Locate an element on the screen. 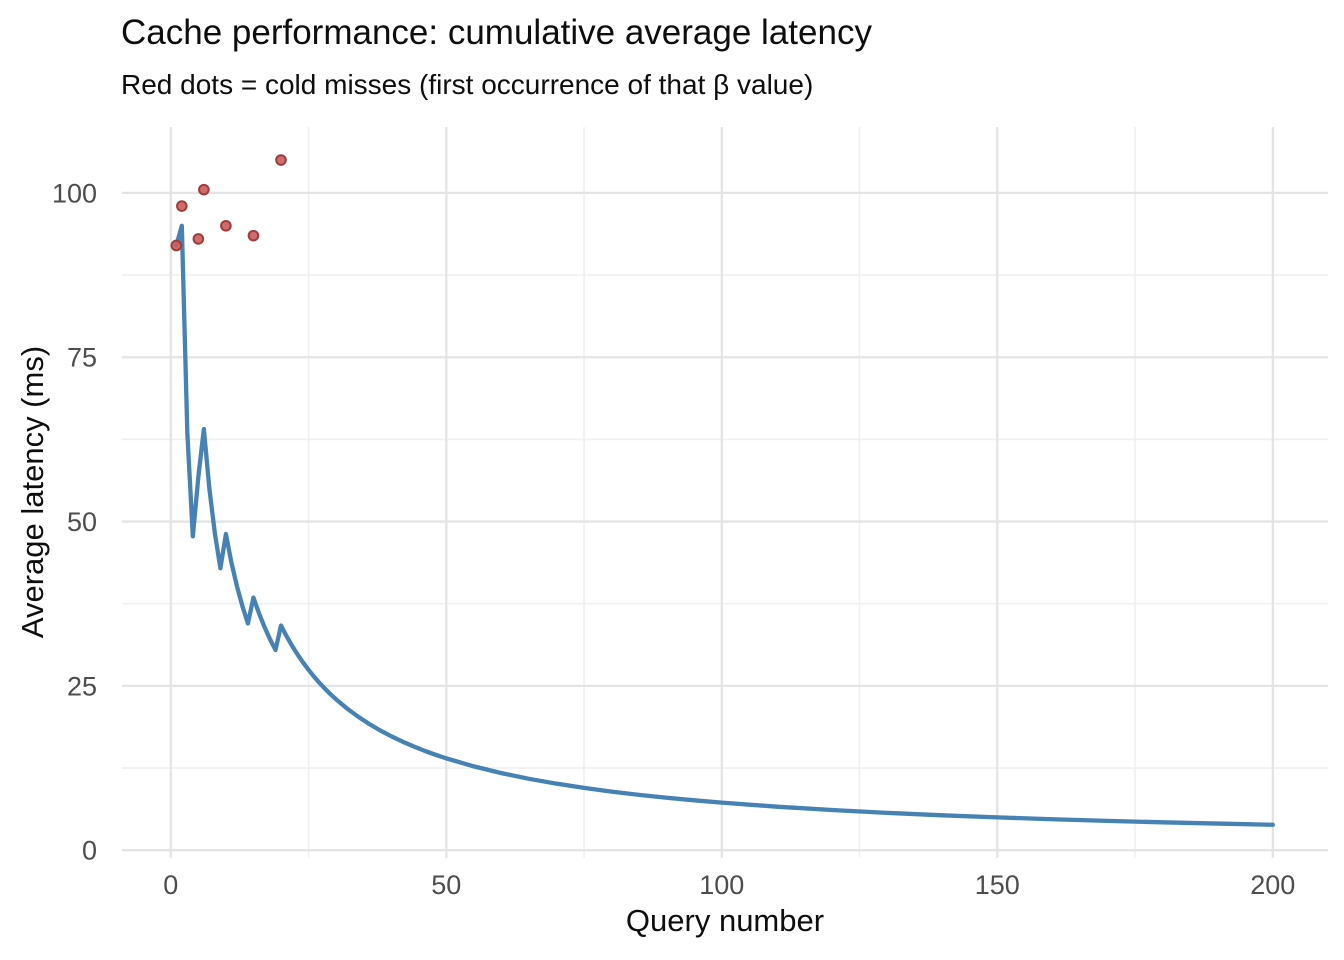 The width and height of the screenshot is (1344, 960). y-axis-title: Average latency (ms) is located at coordinates (32, 492).